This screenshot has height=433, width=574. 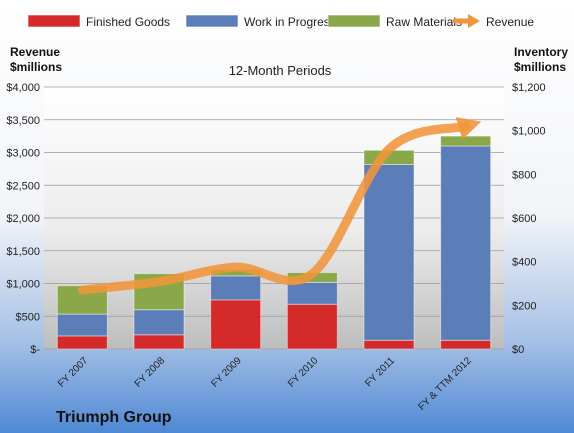 I want to click on left-tick-label: $1,500, so click(x=23, y=252).